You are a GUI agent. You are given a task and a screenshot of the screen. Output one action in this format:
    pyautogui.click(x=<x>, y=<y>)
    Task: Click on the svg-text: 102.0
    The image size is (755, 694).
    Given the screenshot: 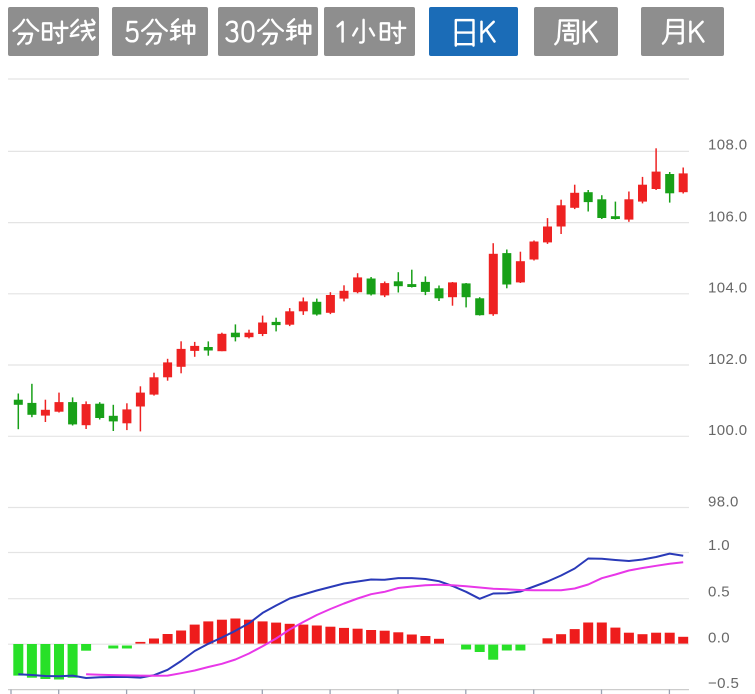 What is the action you would take?
    pyautogui.click(x=728, y=359)
    